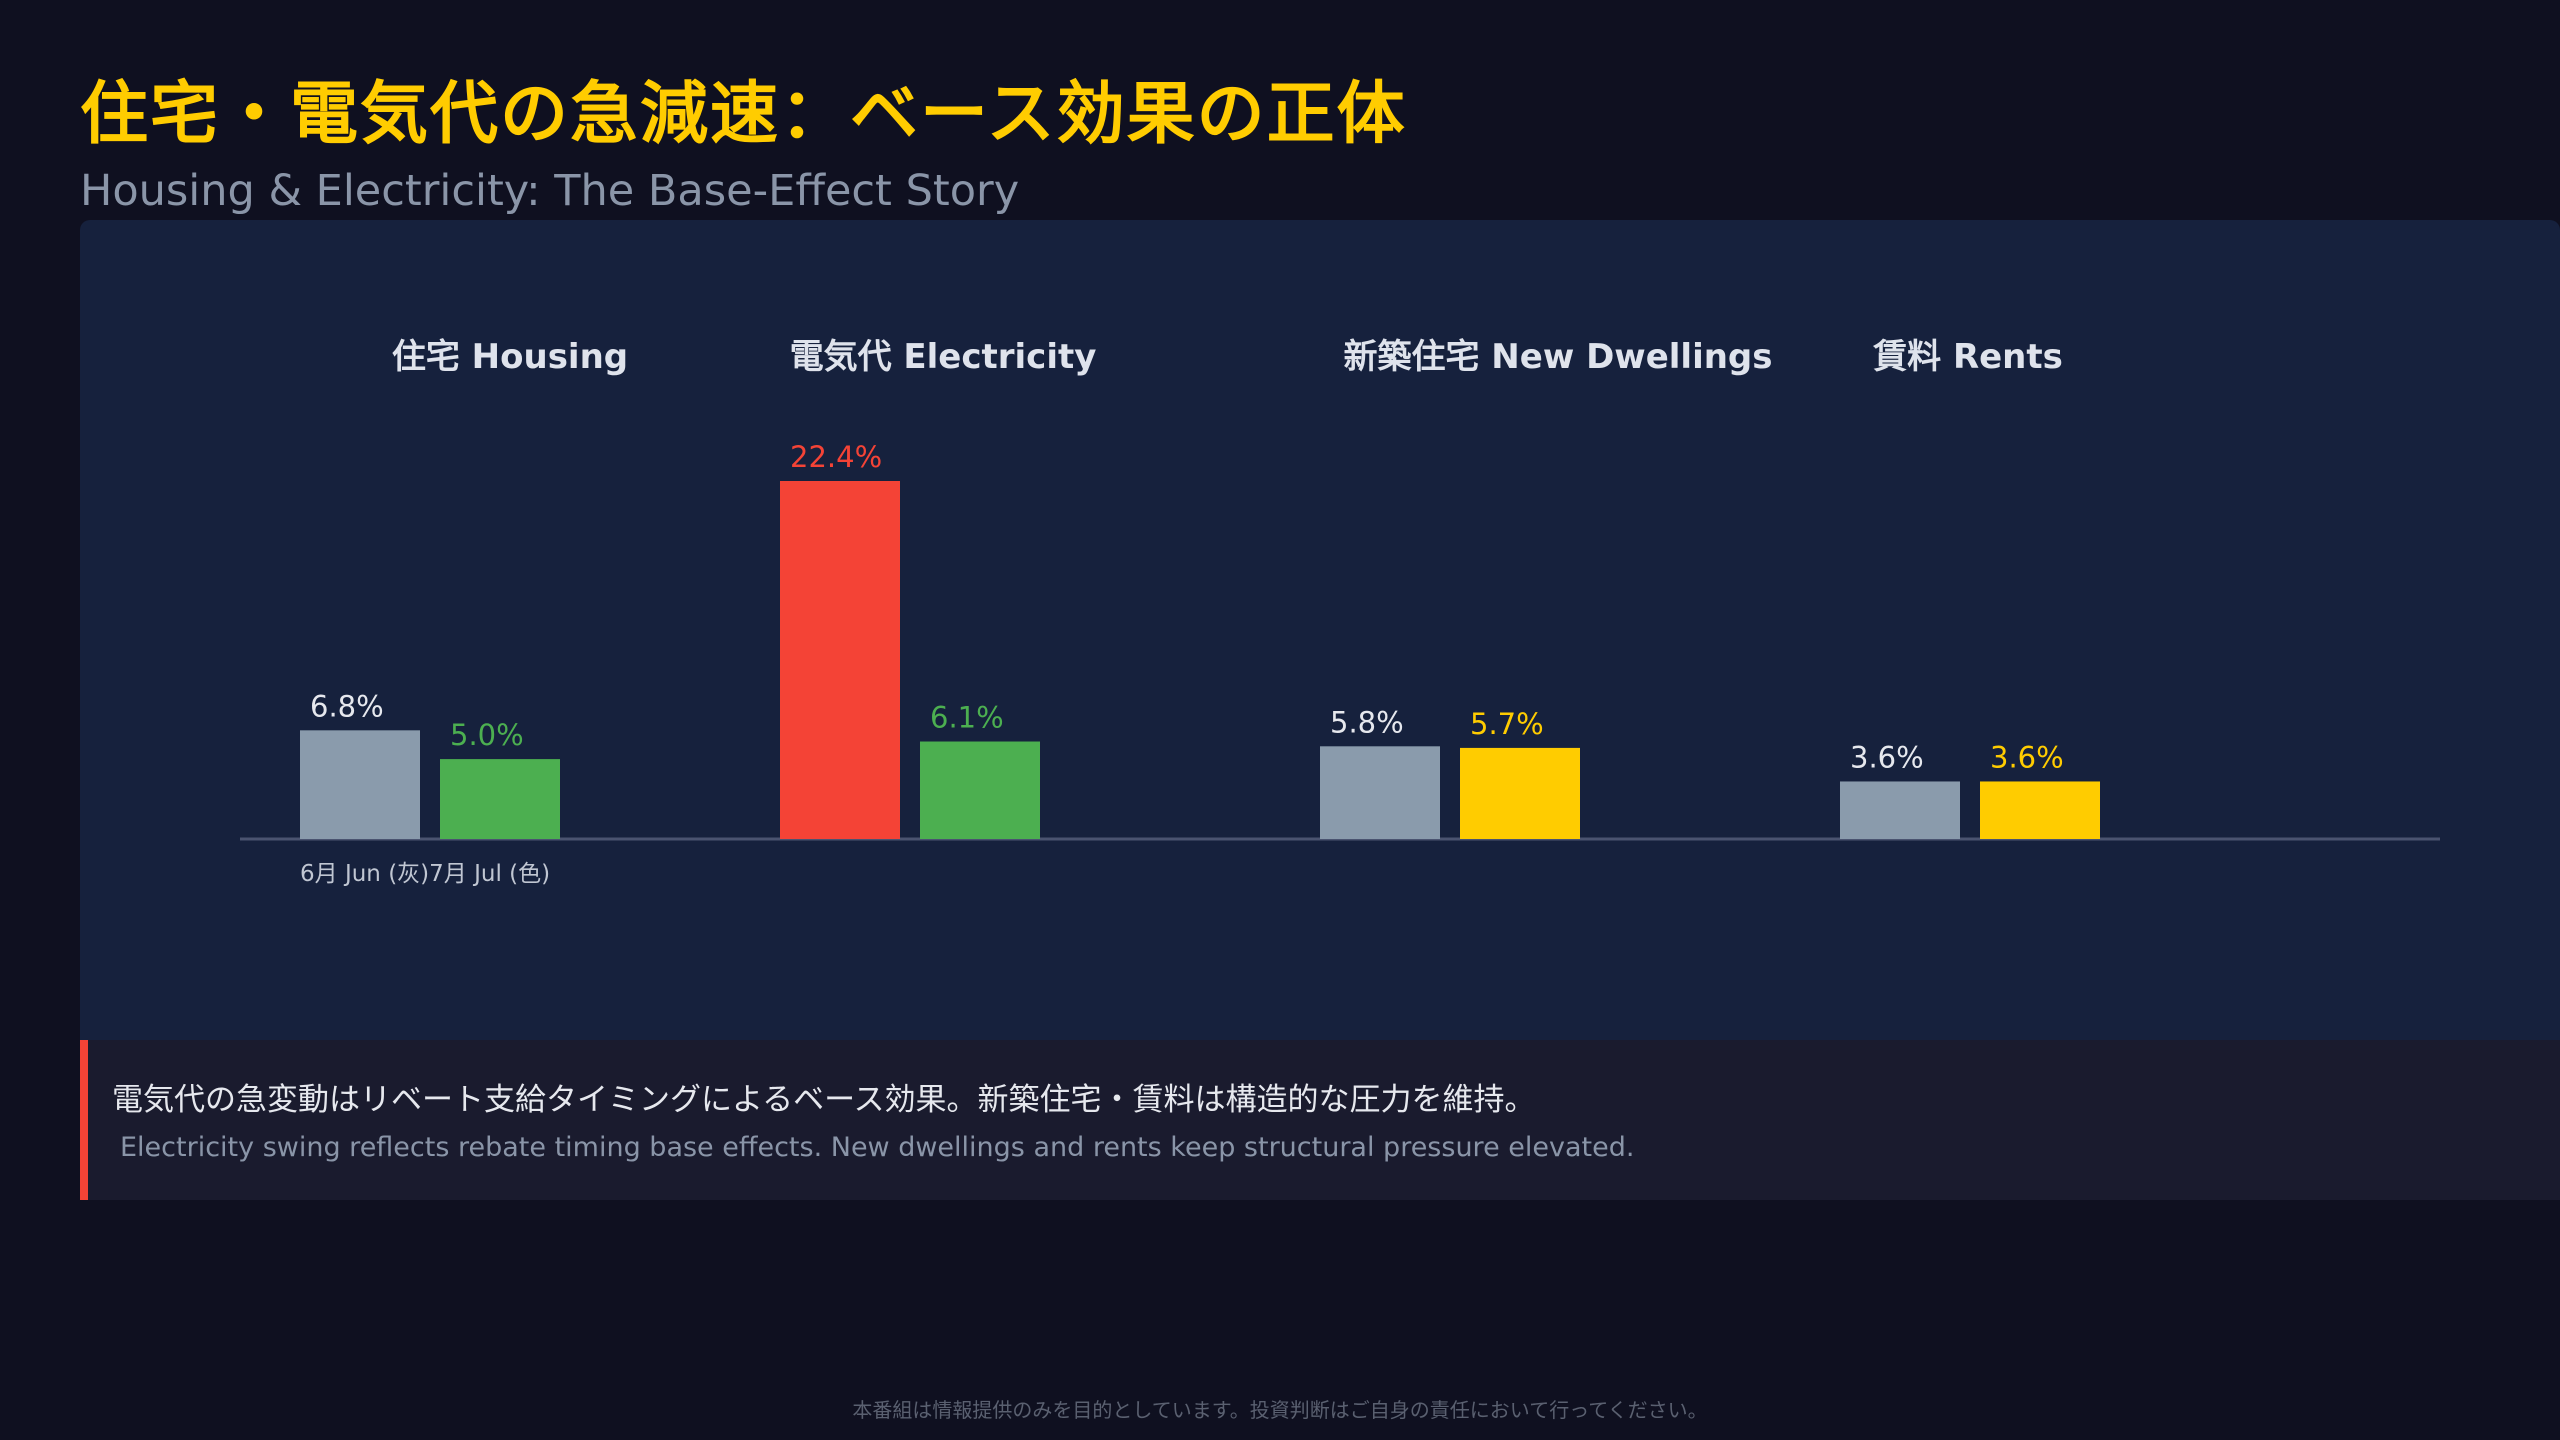 Image resolution: width=2560 pixels, height=1440 pixels. What do you see at coordinates (364, 874) in the screenshot?
I see `legend-entry: 6月 Jun (灰)` at bounding box center [364, 874].